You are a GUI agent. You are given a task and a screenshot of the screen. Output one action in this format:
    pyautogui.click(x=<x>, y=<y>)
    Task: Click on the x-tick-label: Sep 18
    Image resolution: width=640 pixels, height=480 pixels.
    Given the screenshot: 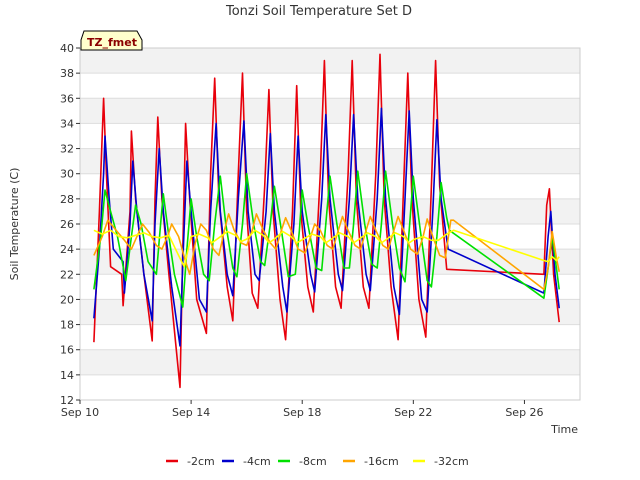 What is the action you would take?
    pyautogui.click(x=302, y=412)
    